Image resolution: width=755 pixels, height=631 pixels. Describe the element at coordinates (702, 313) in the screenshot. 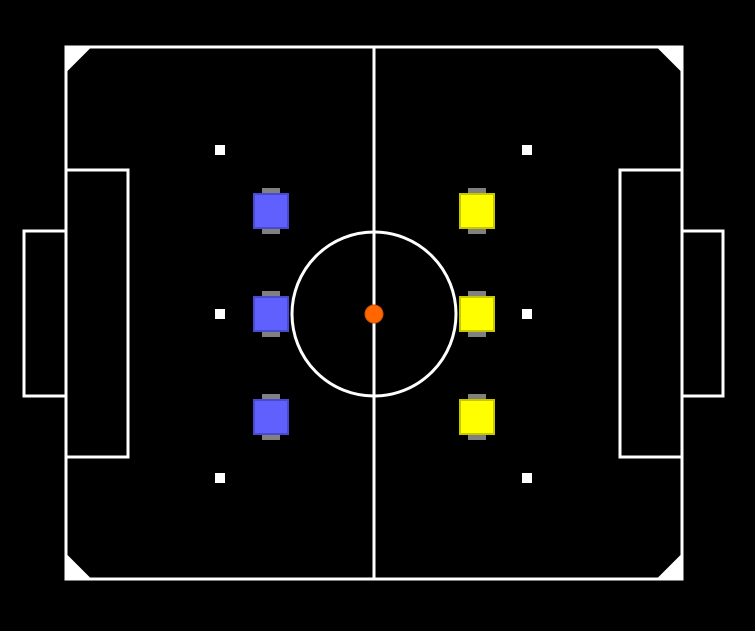

I see `right-goal` at that location.